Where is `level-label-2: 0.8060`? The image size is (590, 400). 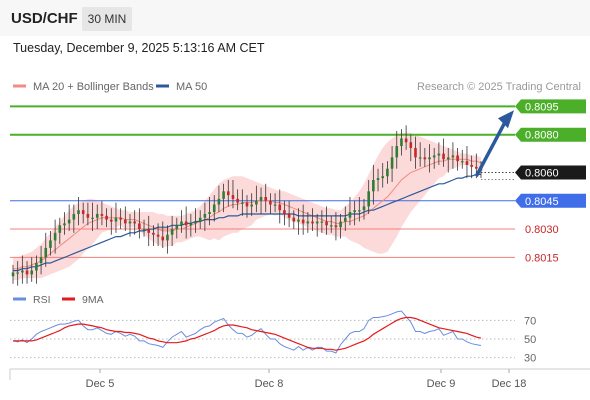
level-label-2: 0.8060 is located at coordinates (542, 173).